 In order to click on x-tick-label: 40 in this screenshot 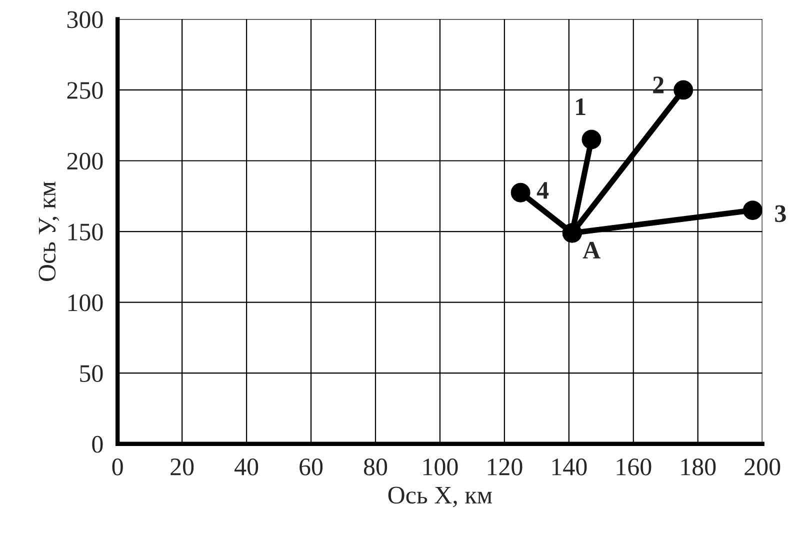, I will do `click(246, 467)`.